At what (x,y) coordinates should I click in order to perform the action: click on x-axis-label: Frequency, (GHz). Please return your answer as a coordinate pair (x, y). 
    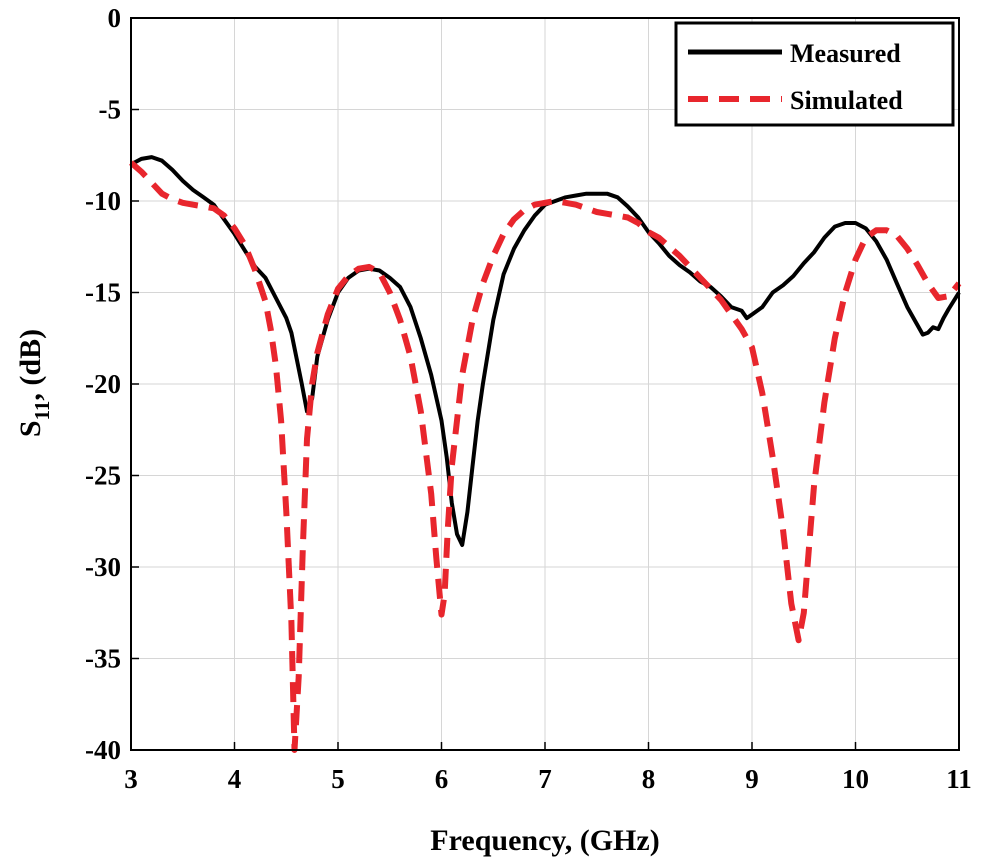
    Looking at the image, I should click on (544, 840).